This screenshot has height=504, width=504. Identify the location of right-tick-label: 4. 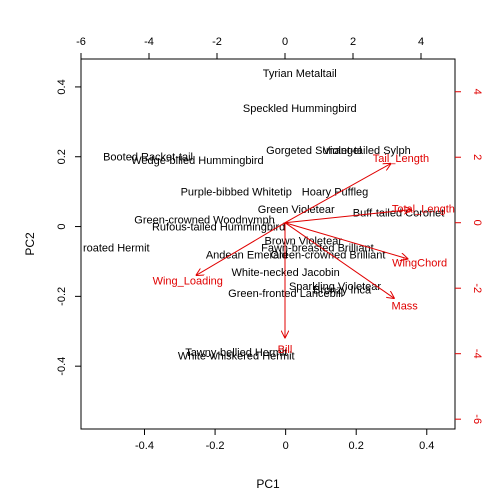
(477, 92).